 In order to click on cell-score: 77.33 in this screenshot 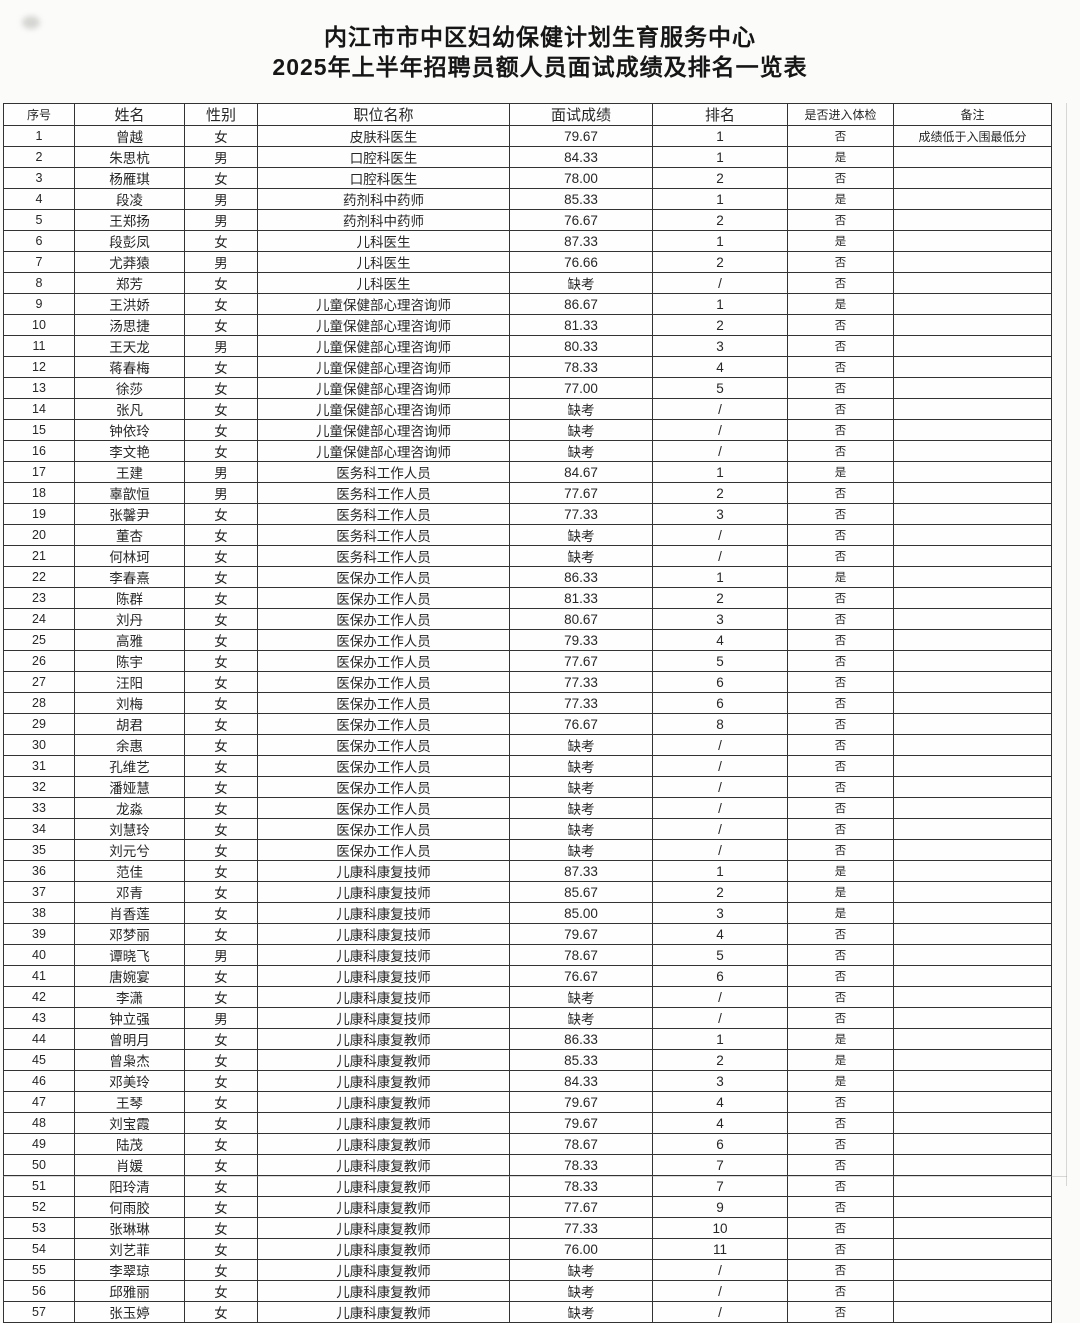, I will do `click(581, 703)`.